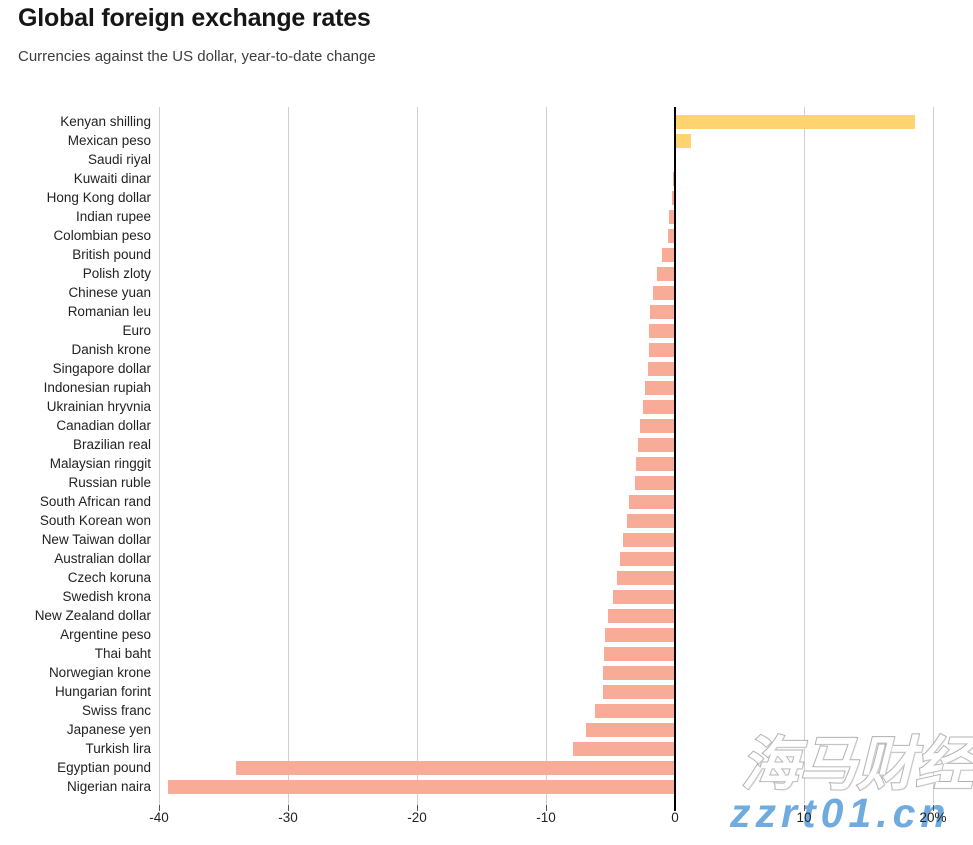 This screenshot has width=973, height=845. Describe the element at coordinates (98, 406) in the screenshot. I see `category-label: Ukrainian hryvnia` at that location.